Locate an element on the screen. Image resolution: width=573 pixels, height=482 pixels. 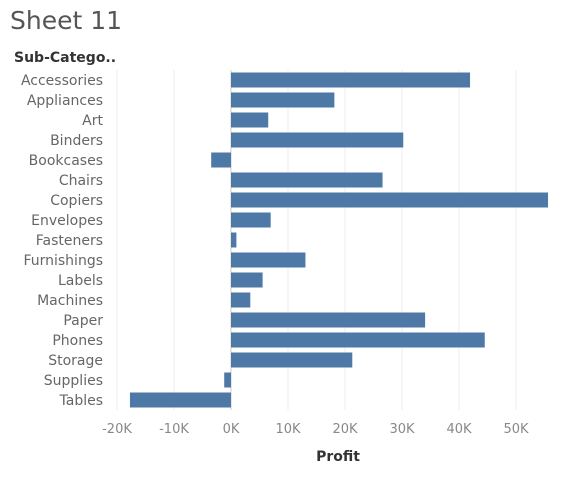
category-label: Binders is located at coordinates (76, 141).